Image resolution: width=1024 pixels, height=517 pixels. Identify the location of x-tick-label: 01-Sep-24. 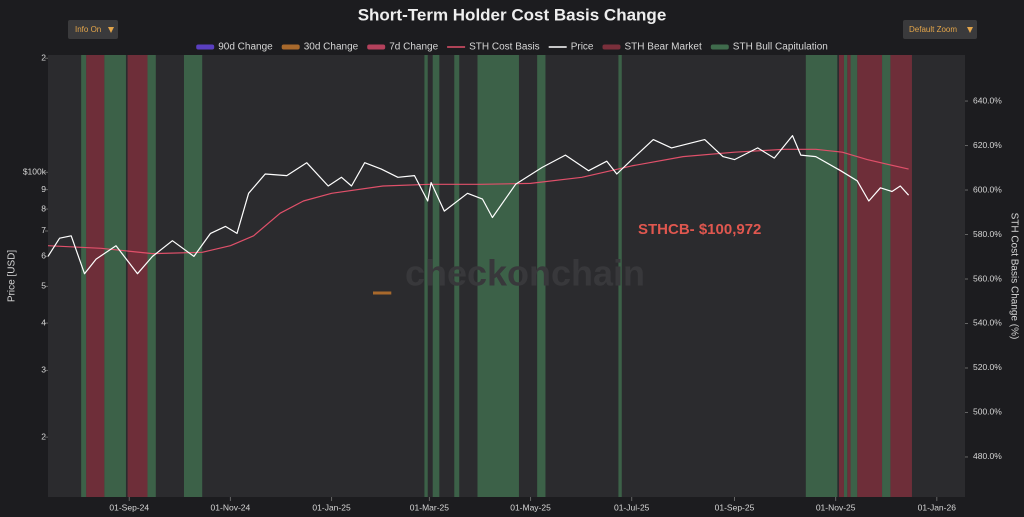
(129, 507).